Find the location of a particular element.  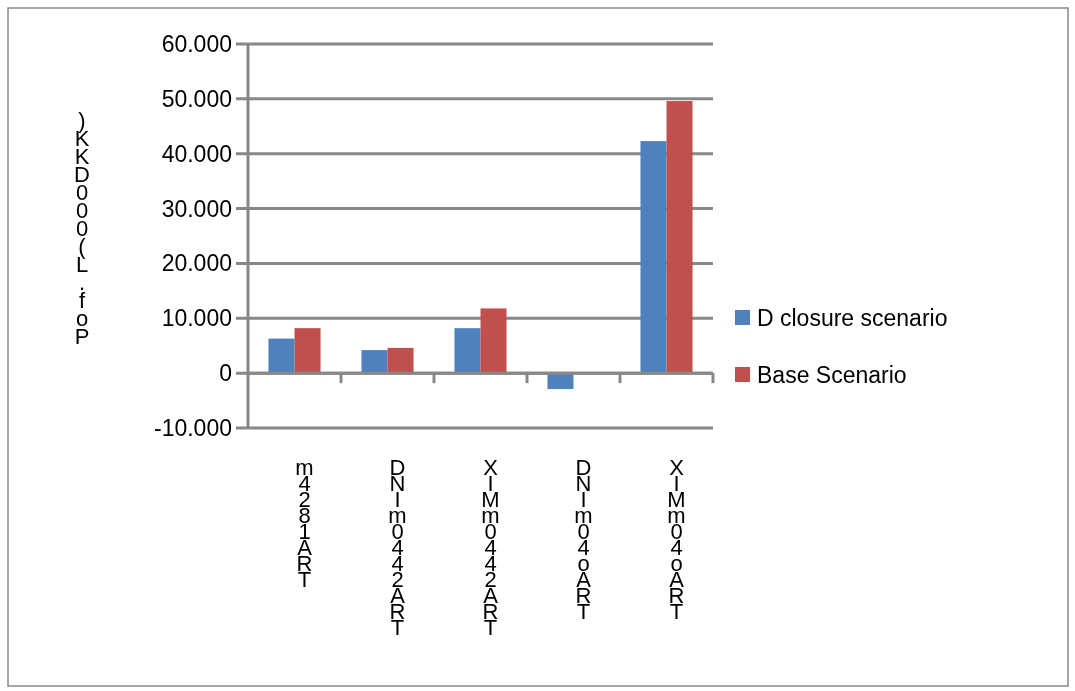

y-axis-title: )KKD000(L.foP is located at coordinates (82, 226).